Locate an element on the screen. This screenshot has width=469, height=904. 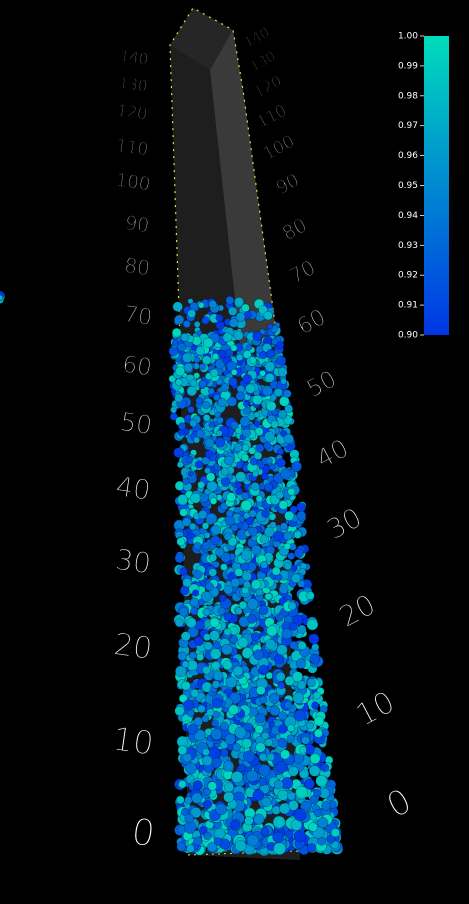
colorbar-tick-label: 0.99 is located at coordinates (408, 66).